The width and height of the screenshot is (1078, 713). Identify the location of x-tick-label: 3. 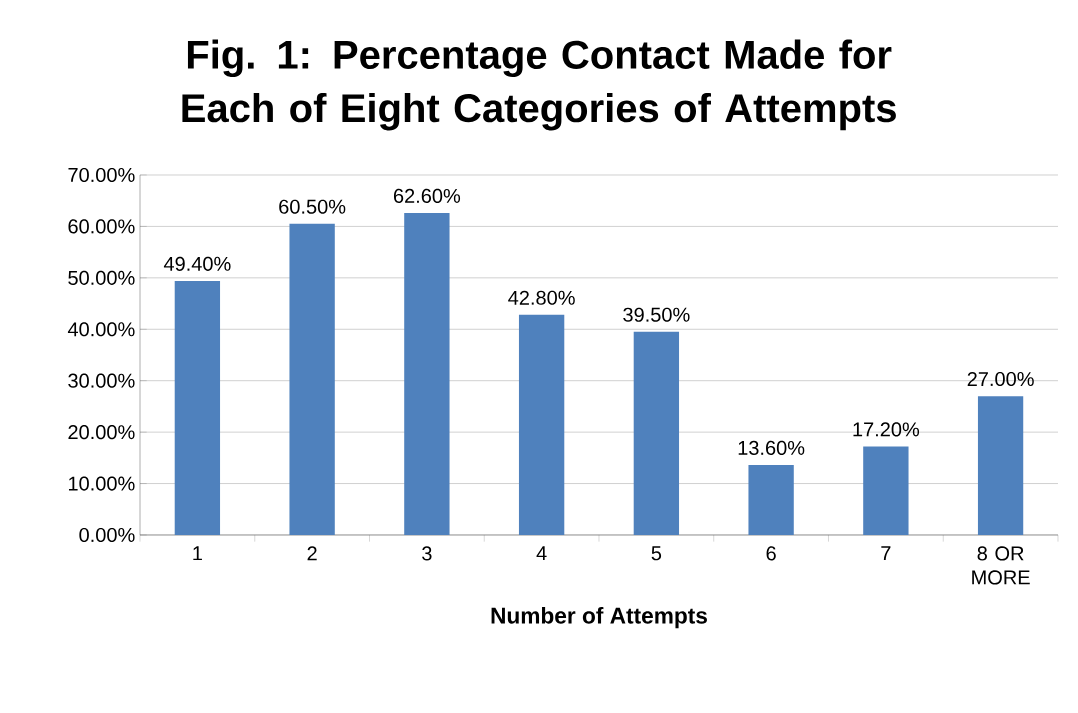
(427, 553).